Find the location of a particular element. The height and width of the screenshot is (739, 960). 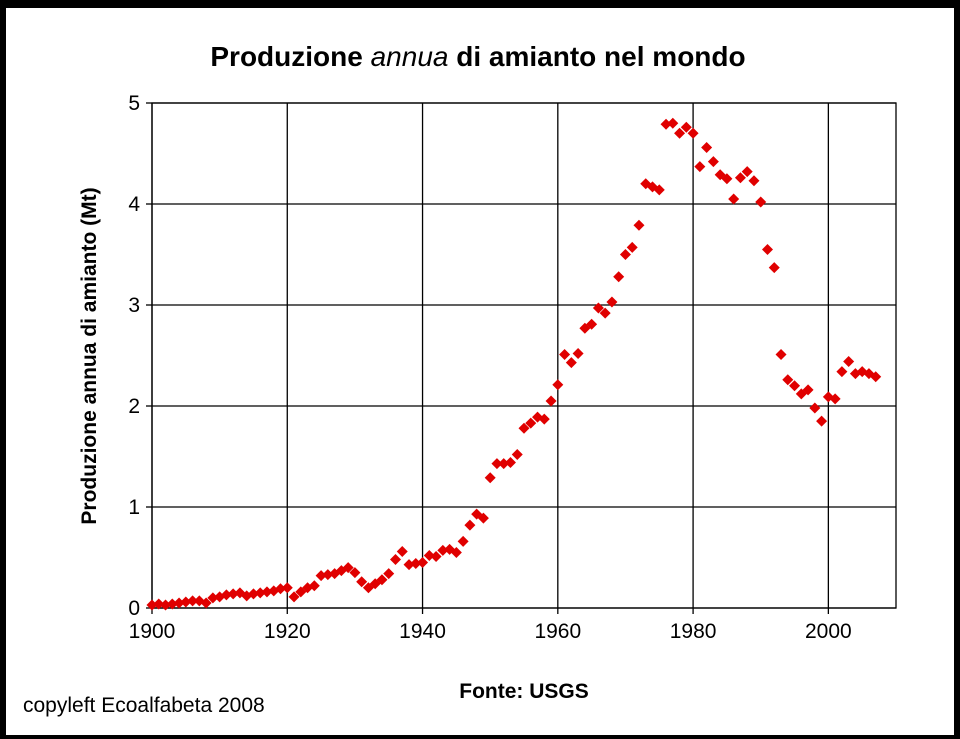

x-tick-label: 1980 is located at coordinates (693, 631).